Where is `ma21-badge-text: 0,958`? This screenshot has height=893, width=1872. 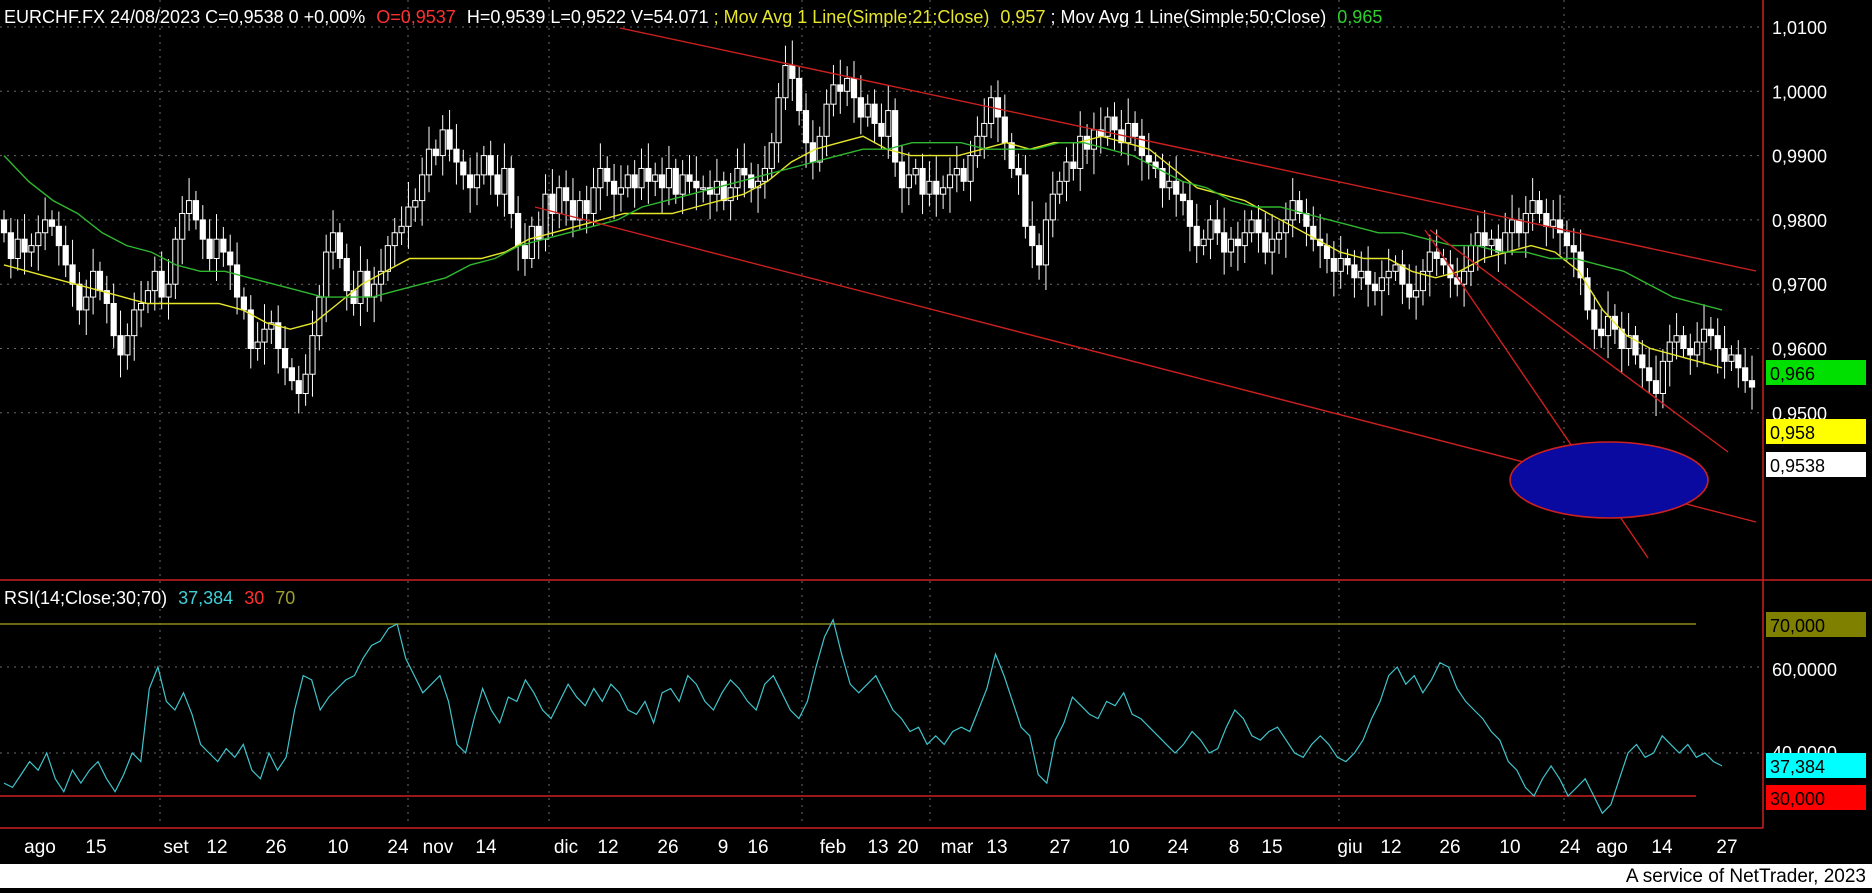
ma21-badge-text: 0,958 is located at coordinates (1792, 433).